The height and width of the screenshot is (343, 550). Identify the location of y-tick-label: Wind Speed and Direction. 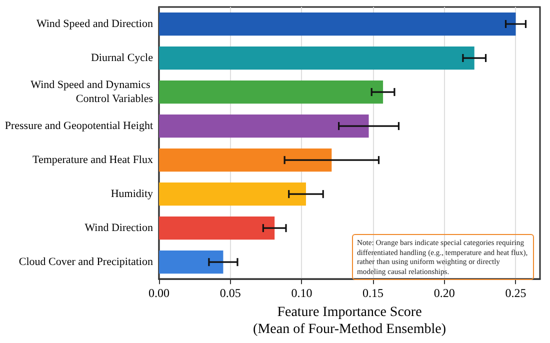
(95, 24).